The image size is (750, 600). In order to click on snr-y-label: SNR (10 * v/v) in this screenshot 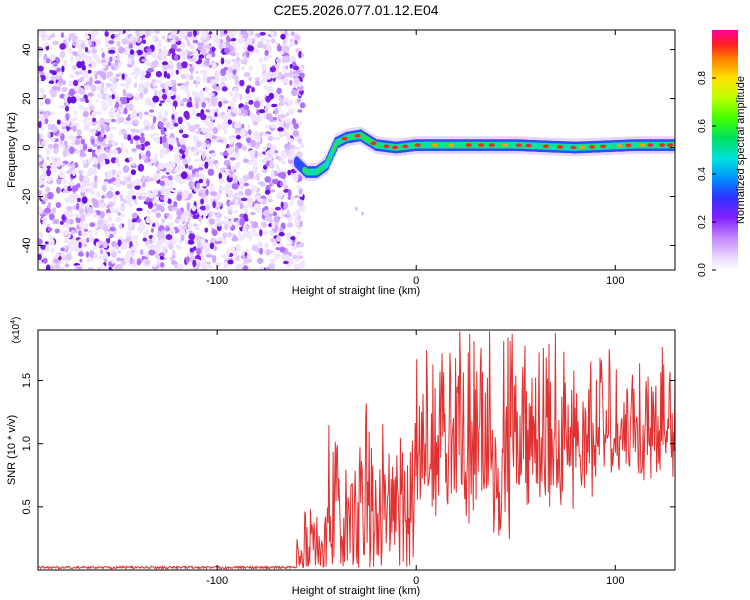, I will do `click(12, 450)`.